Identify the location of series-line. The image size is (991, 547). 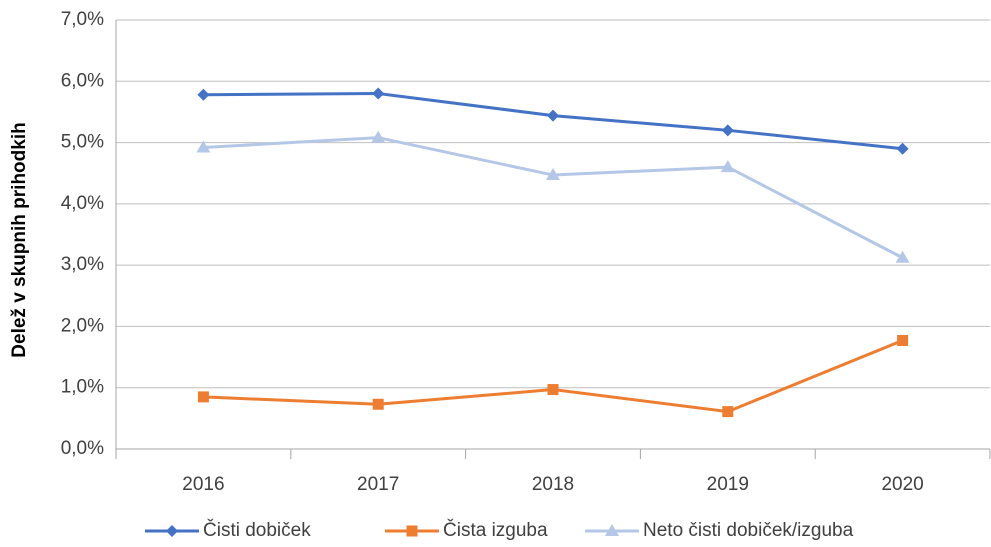
(553, 376).